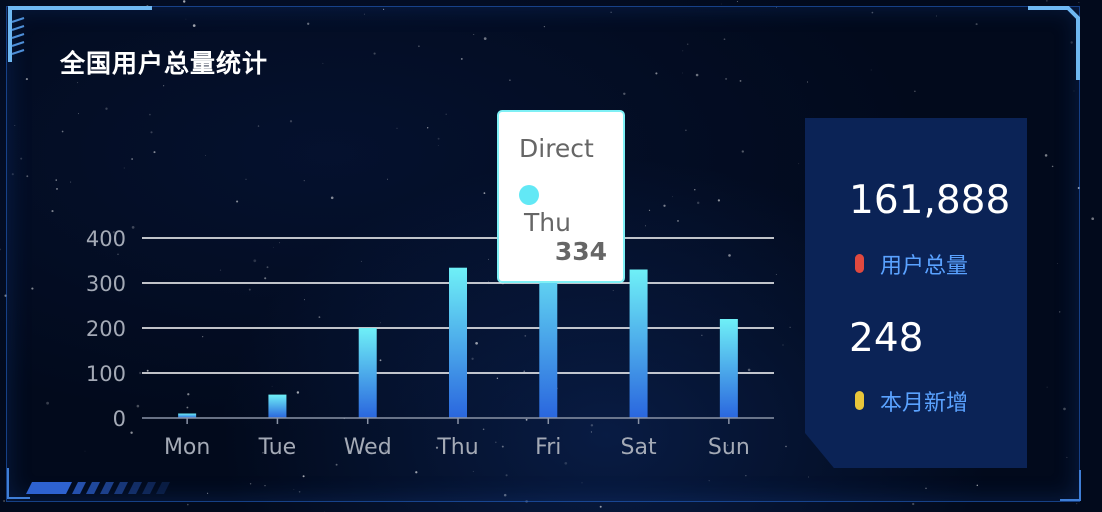  Describe the element at coordinates (556, 148) in the screenshot. I see `tooltip-series-name: Direct` at that location.